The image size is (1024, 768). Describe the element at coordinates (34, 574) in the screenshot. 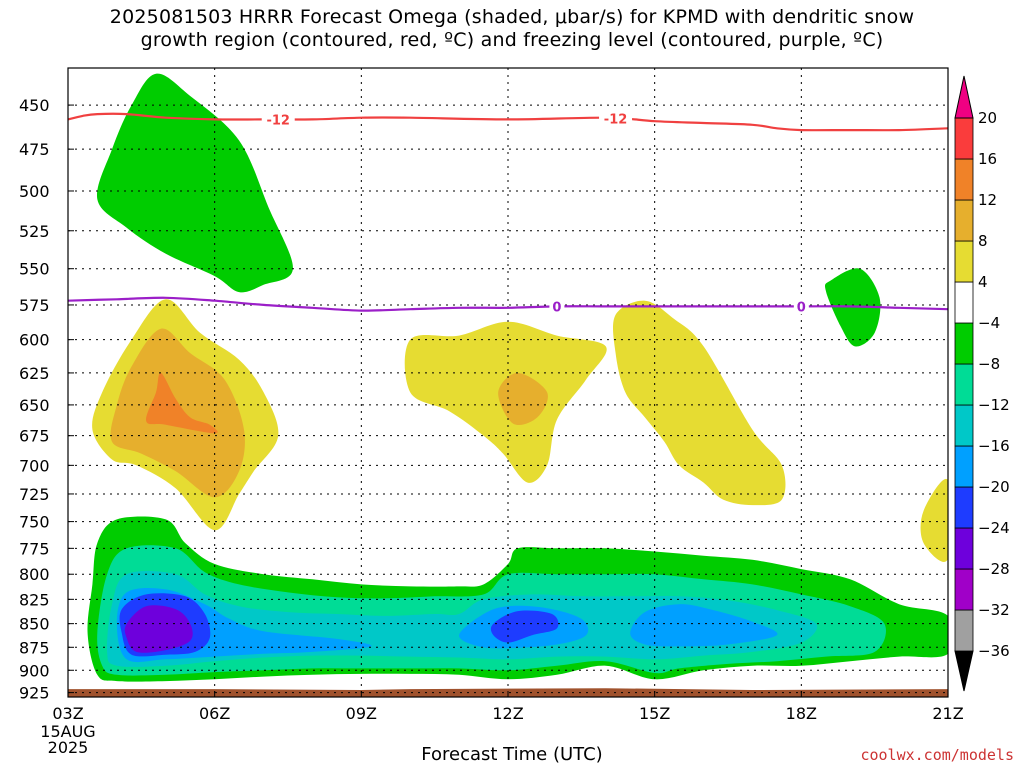

I see `y-tick-label: 800` at that location.